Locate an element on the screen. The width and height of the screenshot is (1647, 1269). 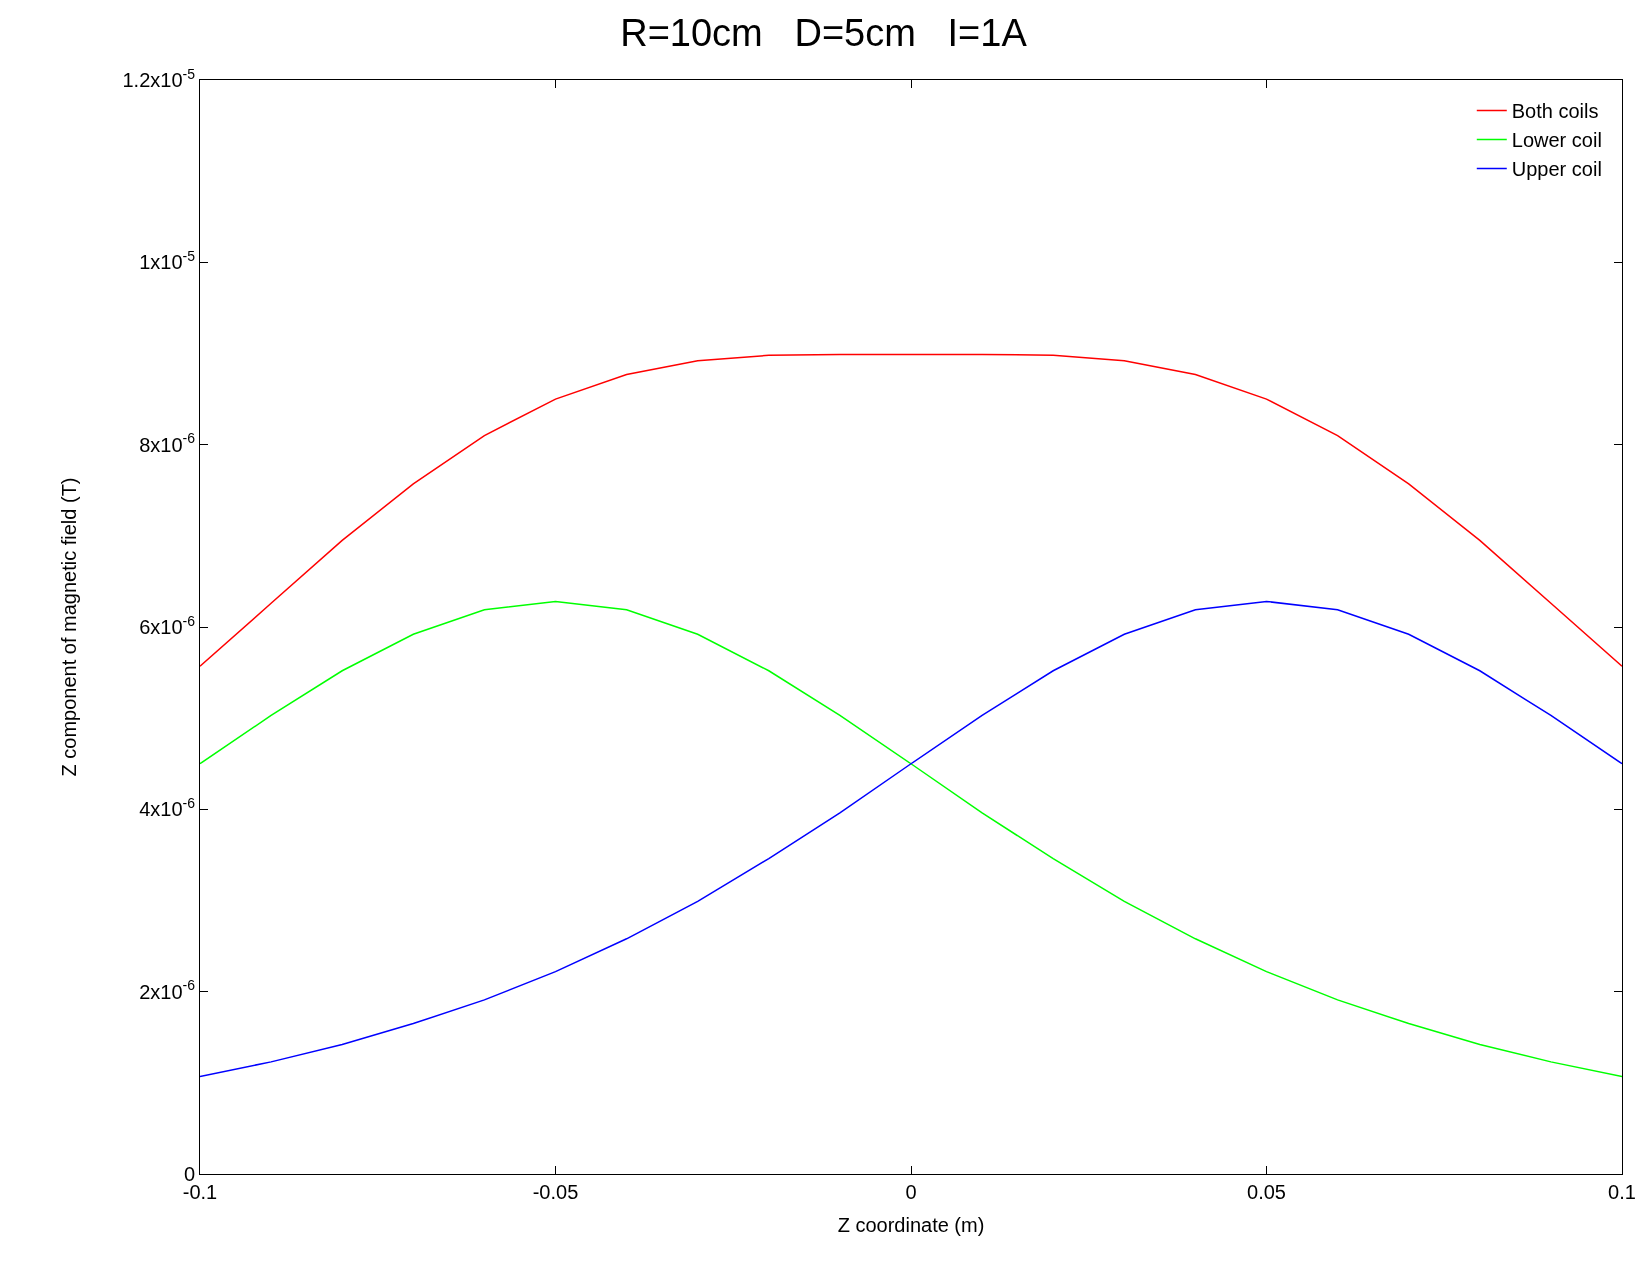
y-tick-label: 8x10$^{-6}$ is located at coordinates (167, 443).